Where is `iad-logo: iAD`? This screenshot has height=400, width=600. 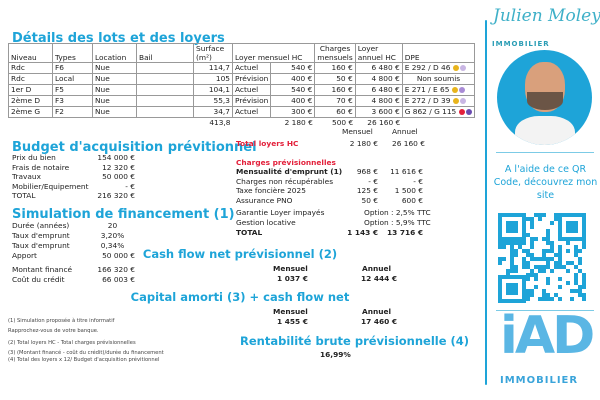 iad-logo: iAD is located at coordinates (547, 336).